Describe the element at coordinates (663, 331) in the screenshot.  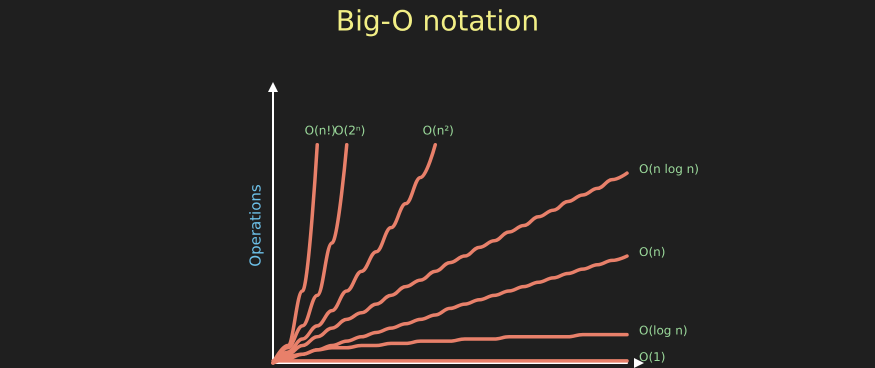
I see `series-label: O(log n)` at that location.